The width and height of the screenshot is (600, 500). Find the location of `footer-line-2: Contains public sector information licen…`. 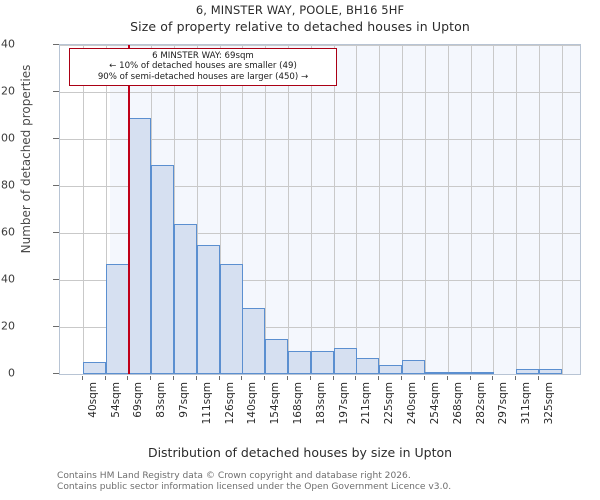

footer-line-2: Contains public sector information licen… is located at coordinates (254, 487).